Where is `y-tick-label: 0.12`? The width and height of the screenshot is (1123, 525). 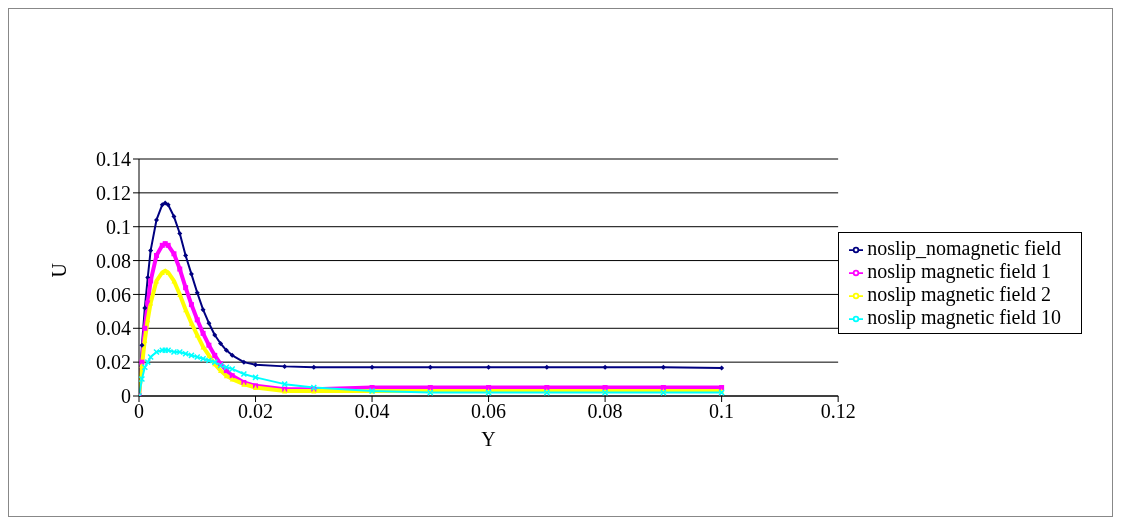
y-tick-label: 0.12 is located at coordinates (113, 192).